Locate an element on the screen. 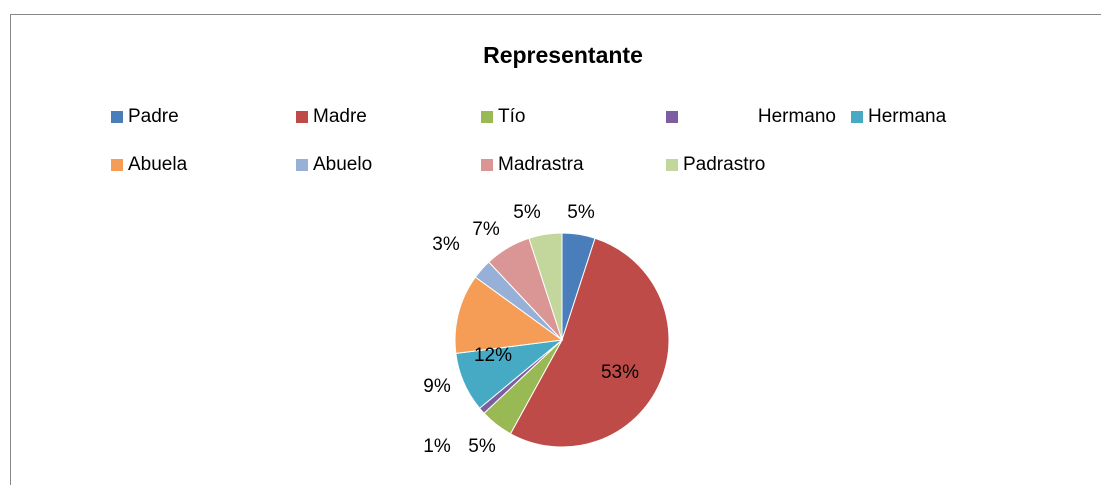 The height and width of the screenshot is (485, 1101). legend-label: Tío is located at coordinates (511, 116).